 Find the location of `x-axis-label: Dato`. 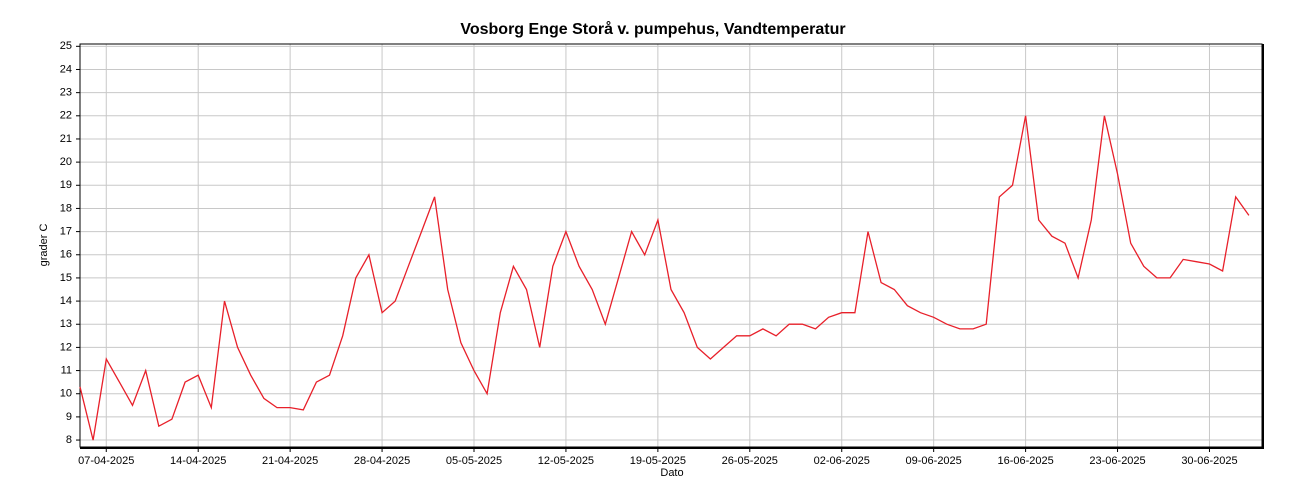

x-axis-label: Dato is located at coordinates (671, 473).